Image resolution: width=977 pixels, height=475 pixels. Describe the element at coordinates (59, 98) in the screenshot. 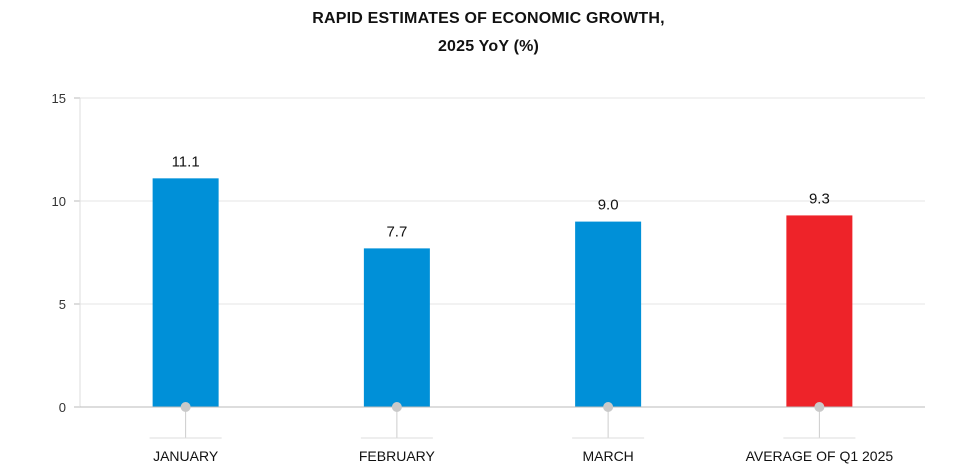

I see `y-tick-label: 15` at that location.